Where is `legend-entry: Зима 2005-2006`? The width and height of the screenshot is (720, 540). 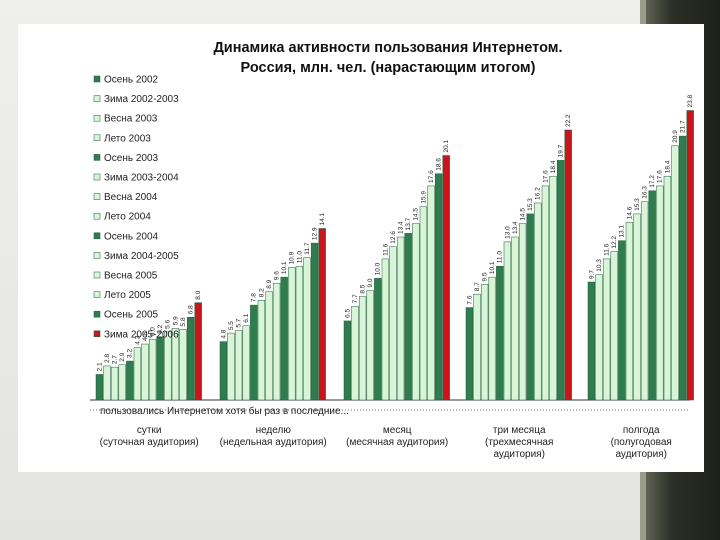
legend-entry: Зима 2005-2006 is located at coordinates (141, 334).